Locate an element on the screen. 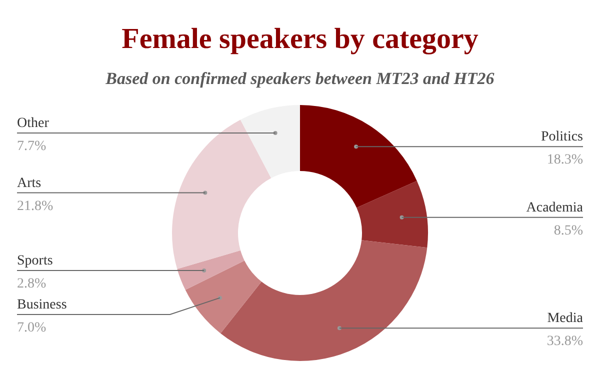 The height and width of the screenshot is (371, 600). data-label: 8.5% is located at coordinates (569, 230).